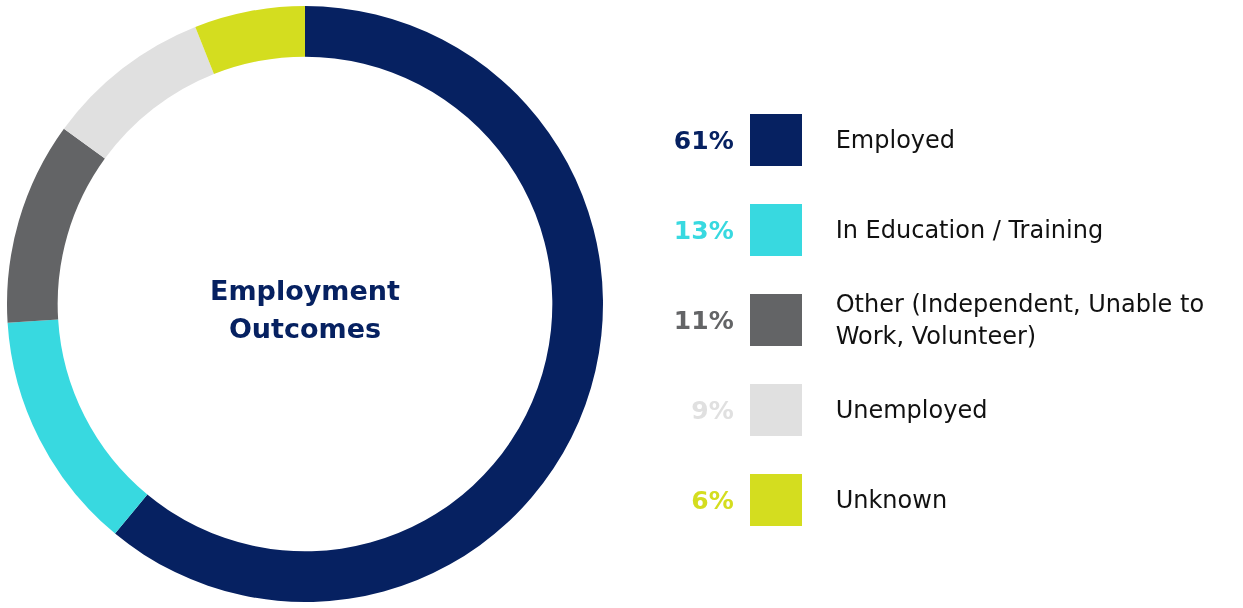 The height and width of the screenshot is (608, 1243). Describe the element at coordinates (712, 500) in the screenshot. I see `data-label: 6%` at that location.